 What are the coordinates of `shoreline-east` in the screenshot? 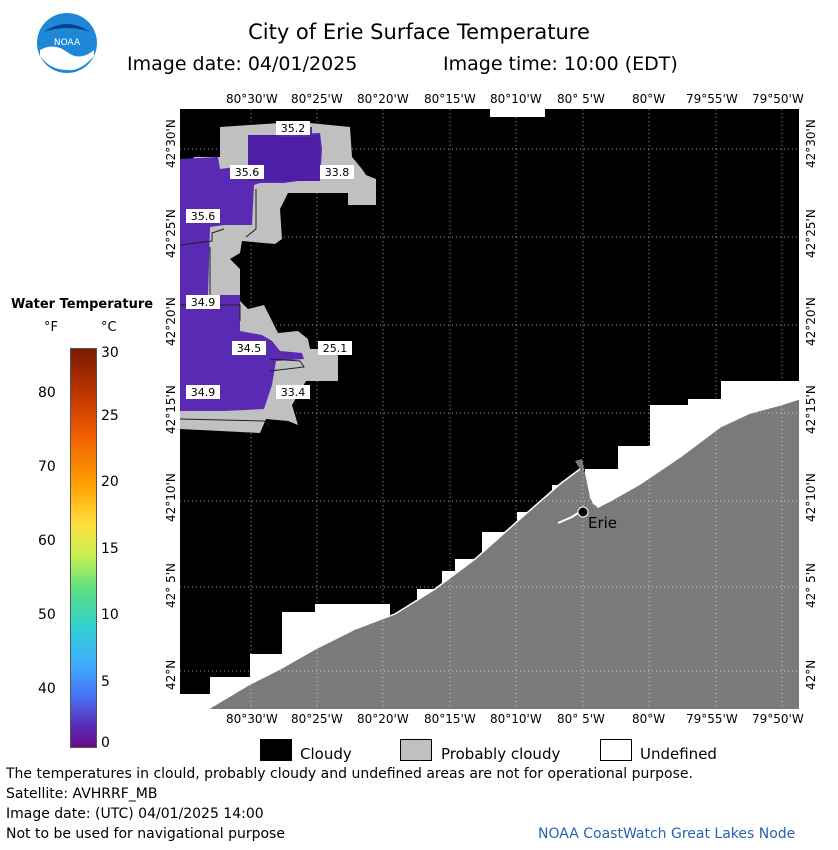 It's located at (694, 453).